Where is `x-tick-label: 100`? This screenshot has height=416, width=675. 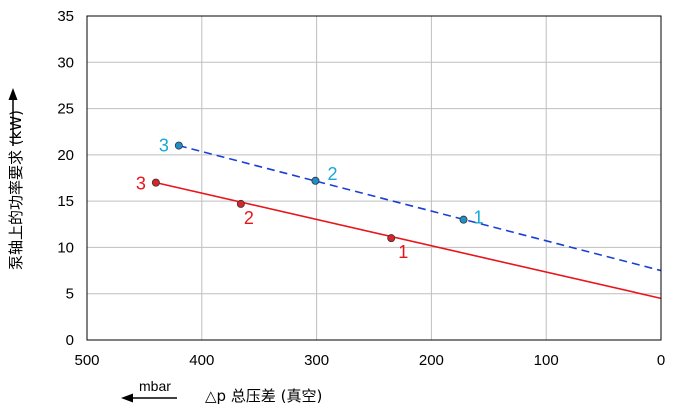
x-tick-label: 100 is located at coordinates (546, 360).